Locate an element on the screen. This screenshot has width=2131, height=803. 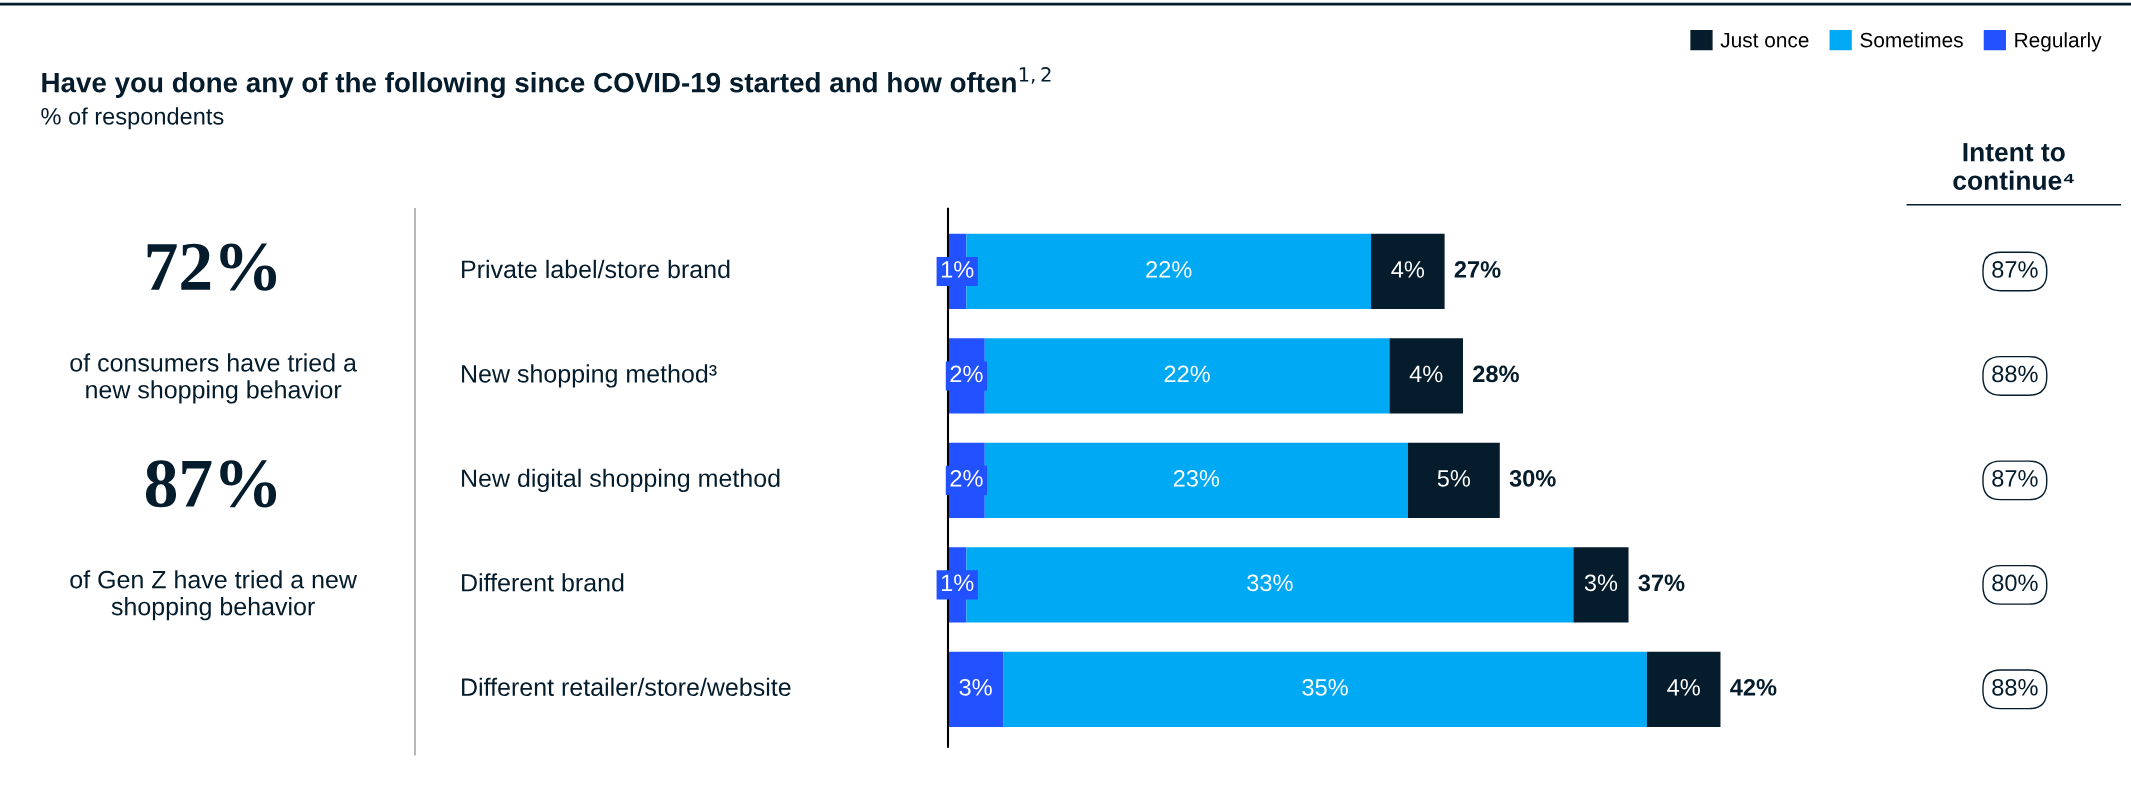
y-tick-label: Different retailer/store/website is located at coordinates (626, 687).